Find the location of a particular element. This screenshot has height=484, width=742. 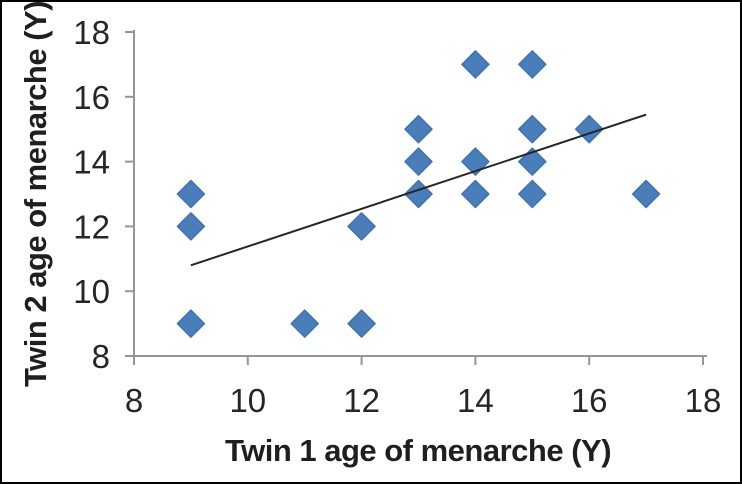

x-tick-label: 10 is located at coordinates (247, 400).